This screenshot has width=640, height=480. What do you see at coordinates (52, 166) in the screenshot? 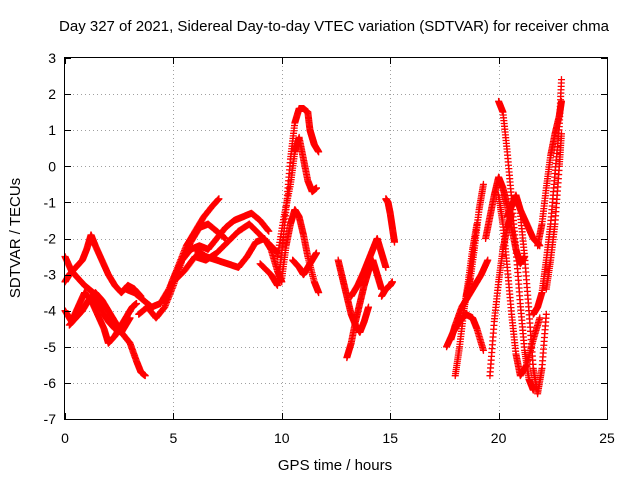
I see `y-tick-label: 0` at bounding box center [52, 166].